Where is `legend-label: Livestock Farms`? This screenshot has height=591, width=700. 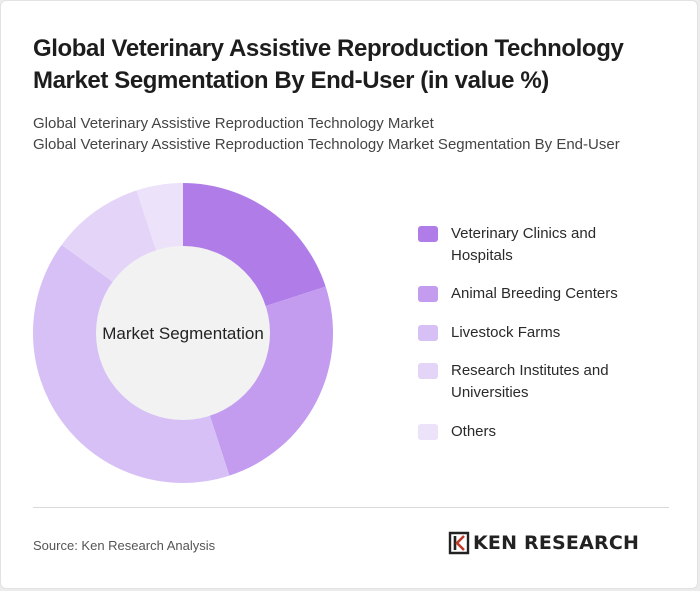 legend-label: Livestock Farms is located at coordinates (506, 332).